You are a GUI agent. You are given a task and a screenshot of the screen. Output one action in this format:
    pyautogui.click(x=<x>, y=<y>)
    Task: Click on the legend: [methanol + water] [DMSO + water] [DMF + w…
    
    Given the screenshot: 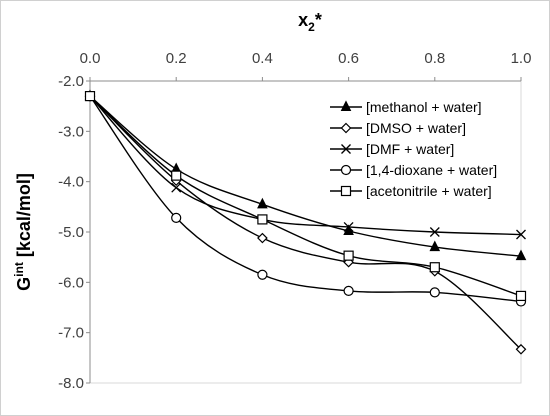 What is the action you would take?
    pyautogui.click(x=418, y=146)
    